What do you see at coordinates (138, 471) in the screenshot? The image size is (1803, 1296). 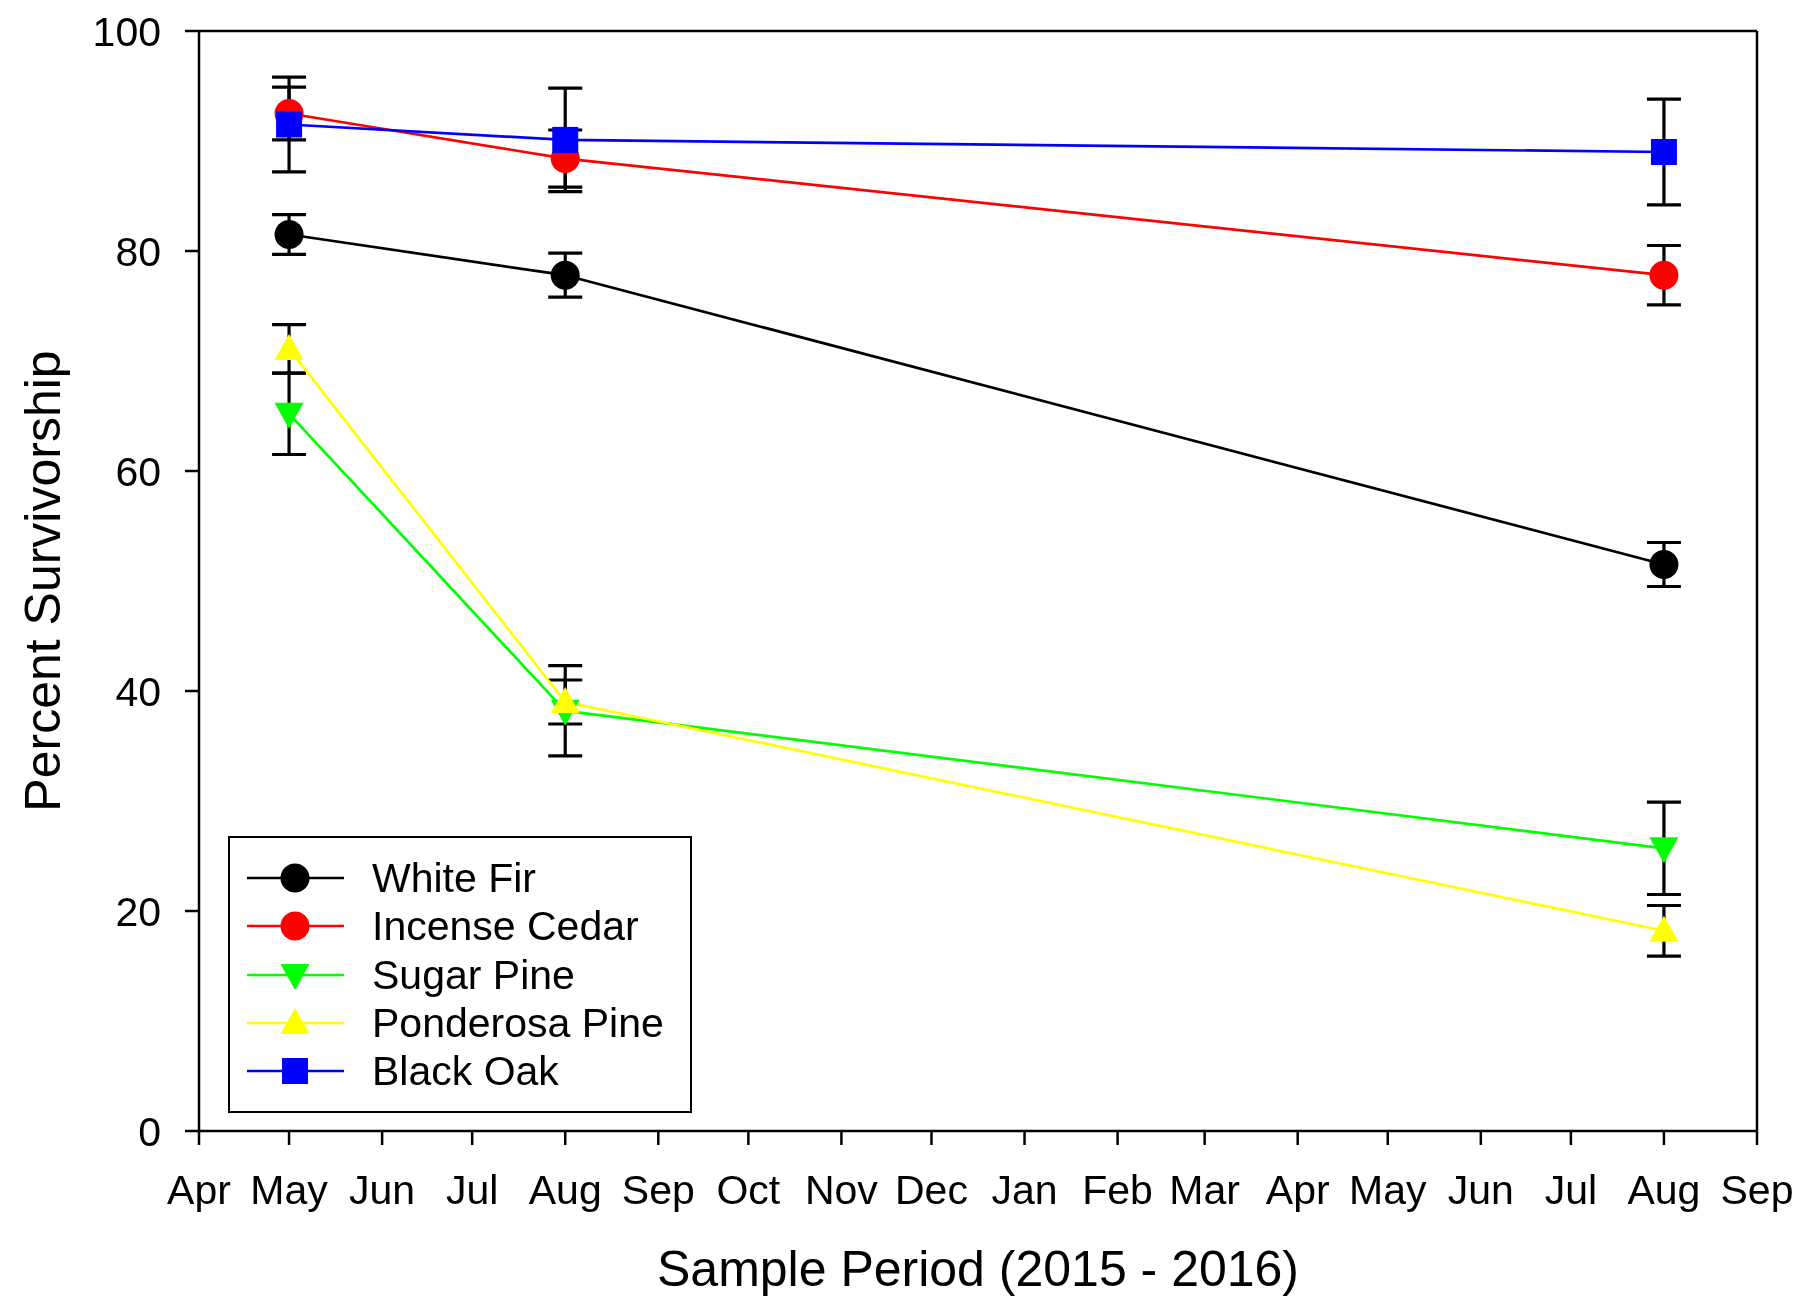 I see `y-tick-label: 60` at bounding box center [138, 471].